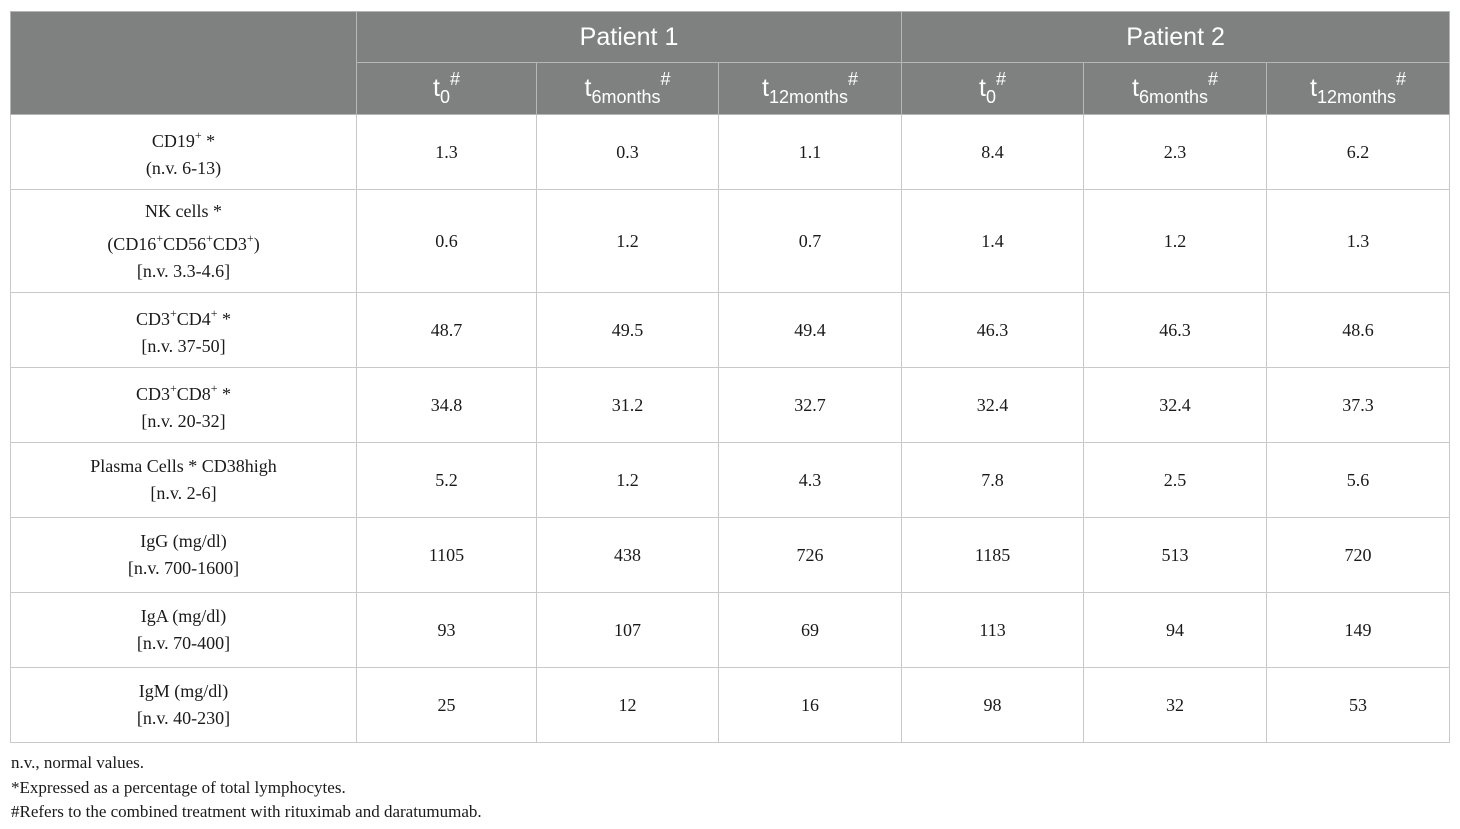  Describe the element at coordinates (1356, 97) in the screenshot. I see `timepoint-subscript: 12months` at that location.